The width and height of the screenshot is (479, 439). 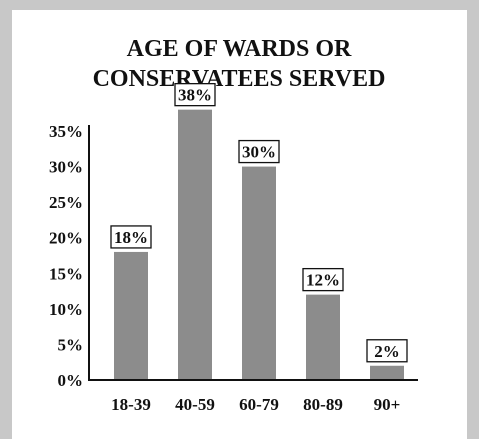 I want to click on data-label: 12%, so click(x=323, y=280).